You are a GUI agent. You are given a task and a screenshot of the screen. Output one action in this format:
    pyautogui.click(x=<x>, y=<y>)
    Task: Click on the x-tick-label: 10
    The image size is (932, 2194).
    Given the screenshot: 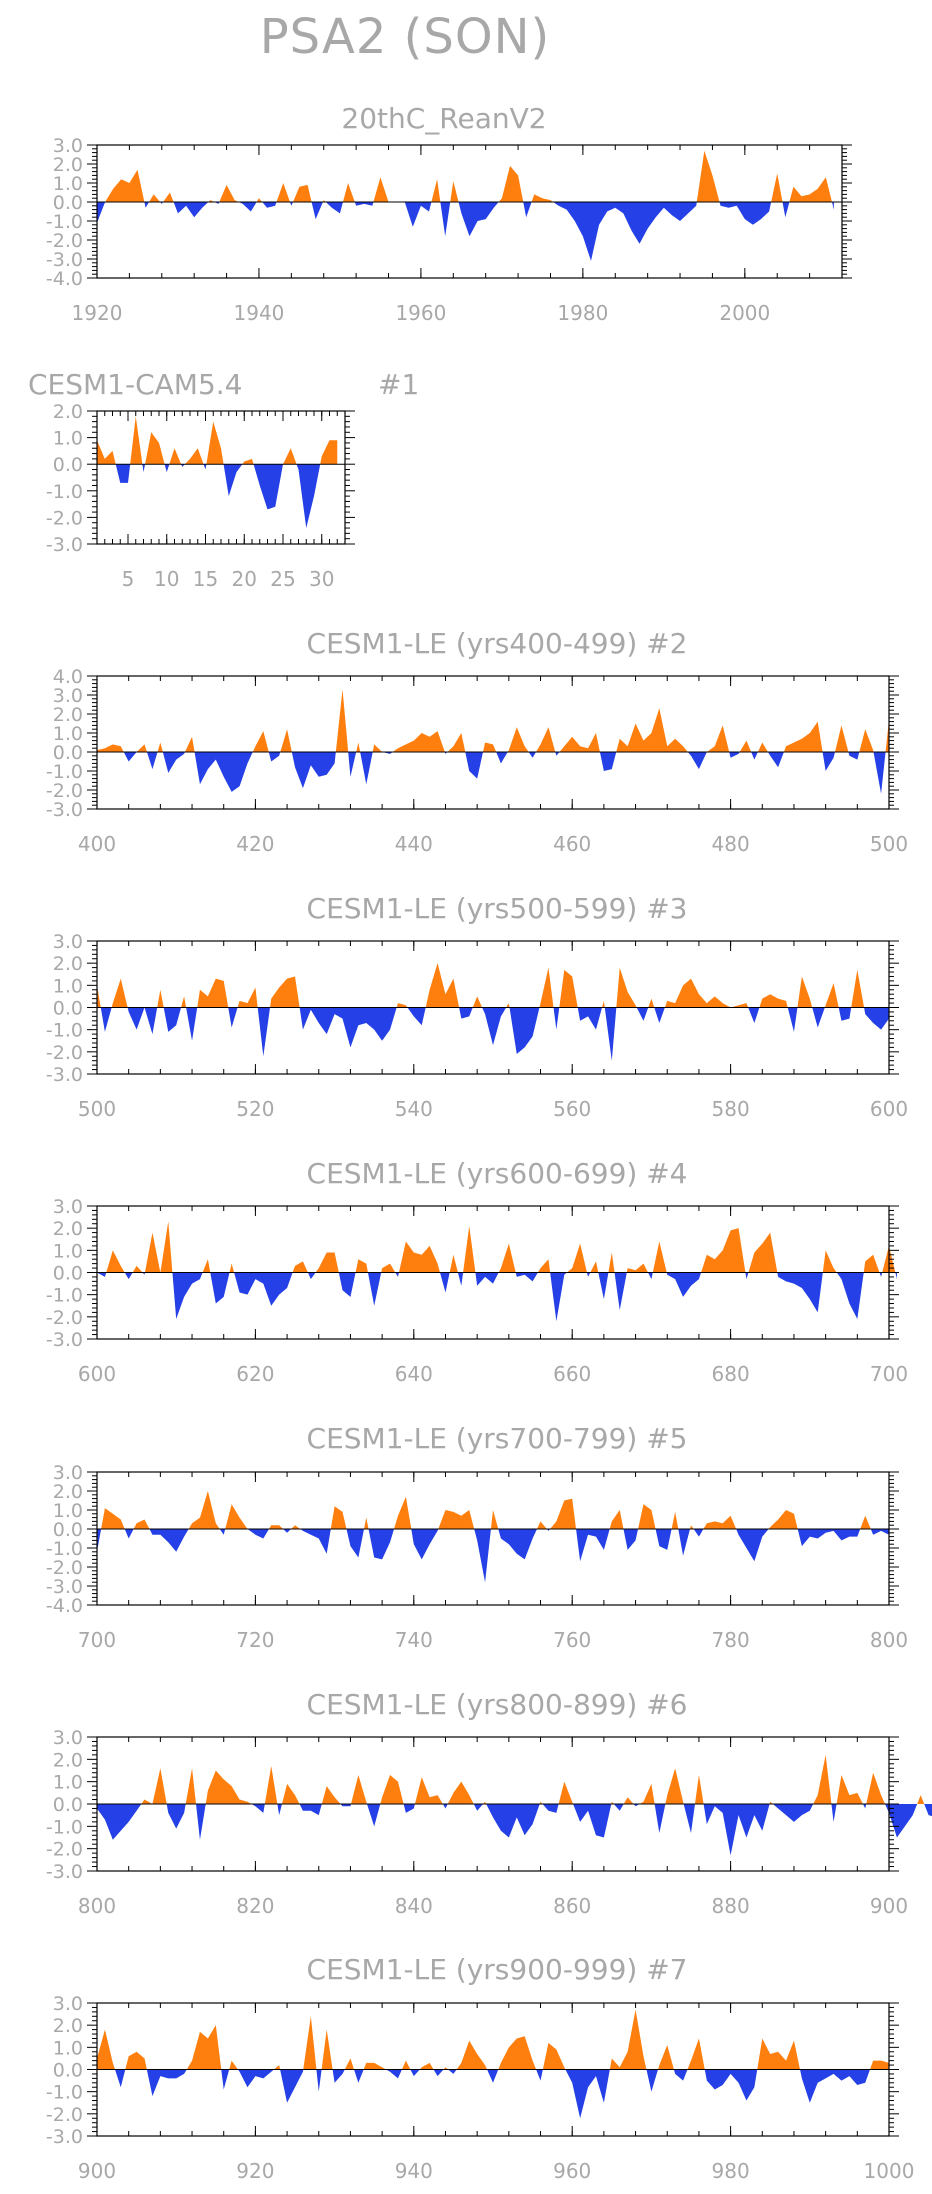 What is the action you would take?
    pyautogui.click(x=166, y=579)
    